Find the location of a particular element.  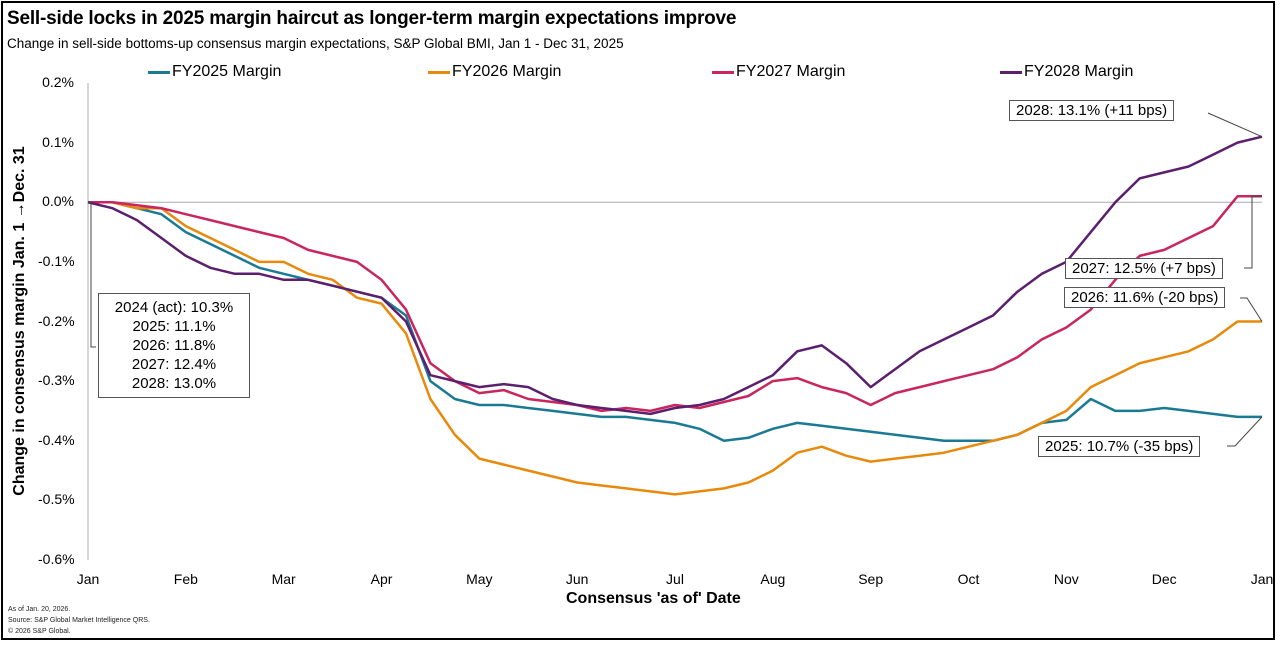

y-tick-label: -0.6% is located at coordinates (56, 559).